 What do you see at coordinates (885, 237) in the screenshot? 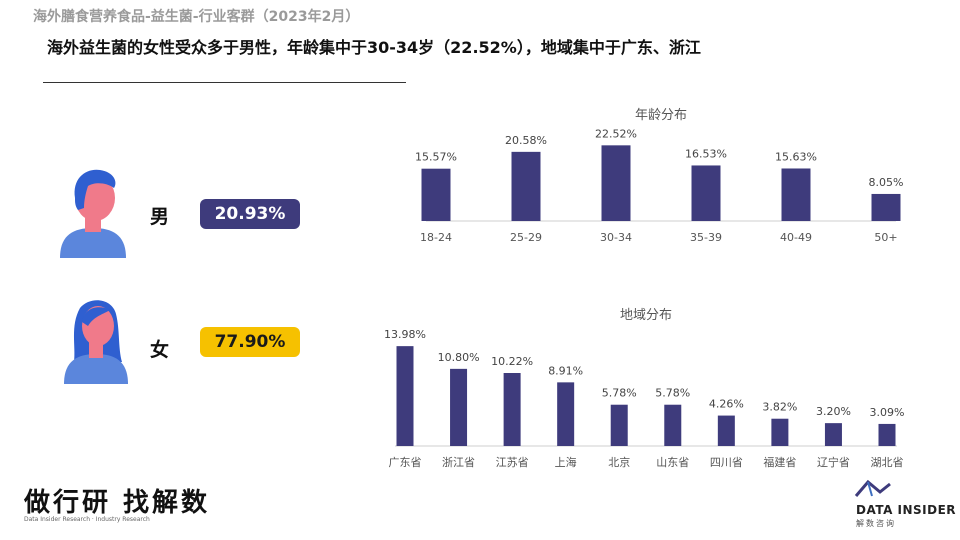
I see `category-tick-label: 50+` at bounding box center [885, 237].